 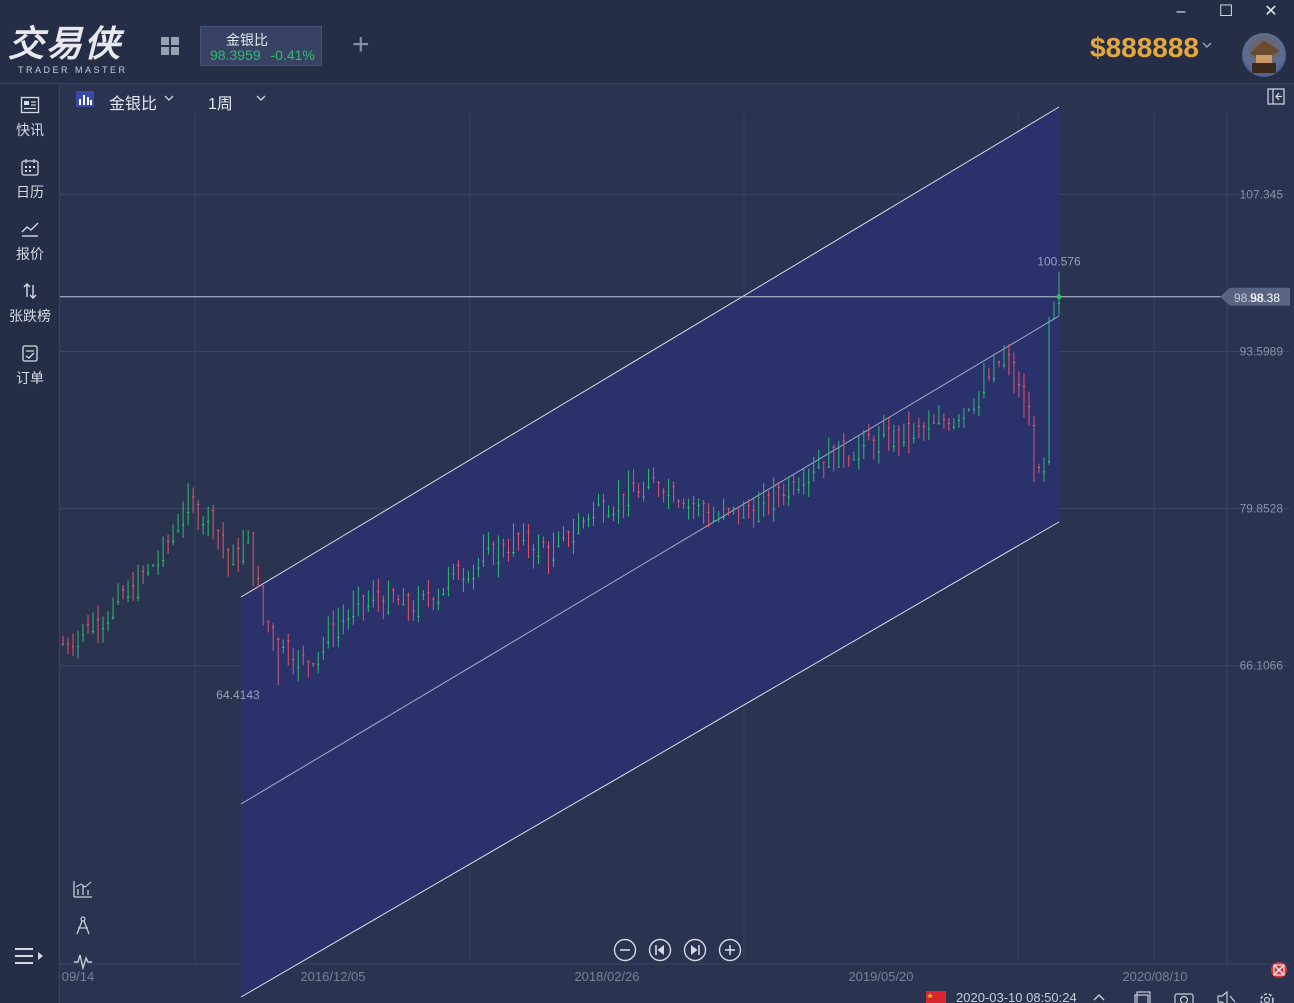 What do you see at coordinates (235, 55) in the screenshot?
I see `symbol-tab-price: 98.3959` at bounding box center [235, 55].